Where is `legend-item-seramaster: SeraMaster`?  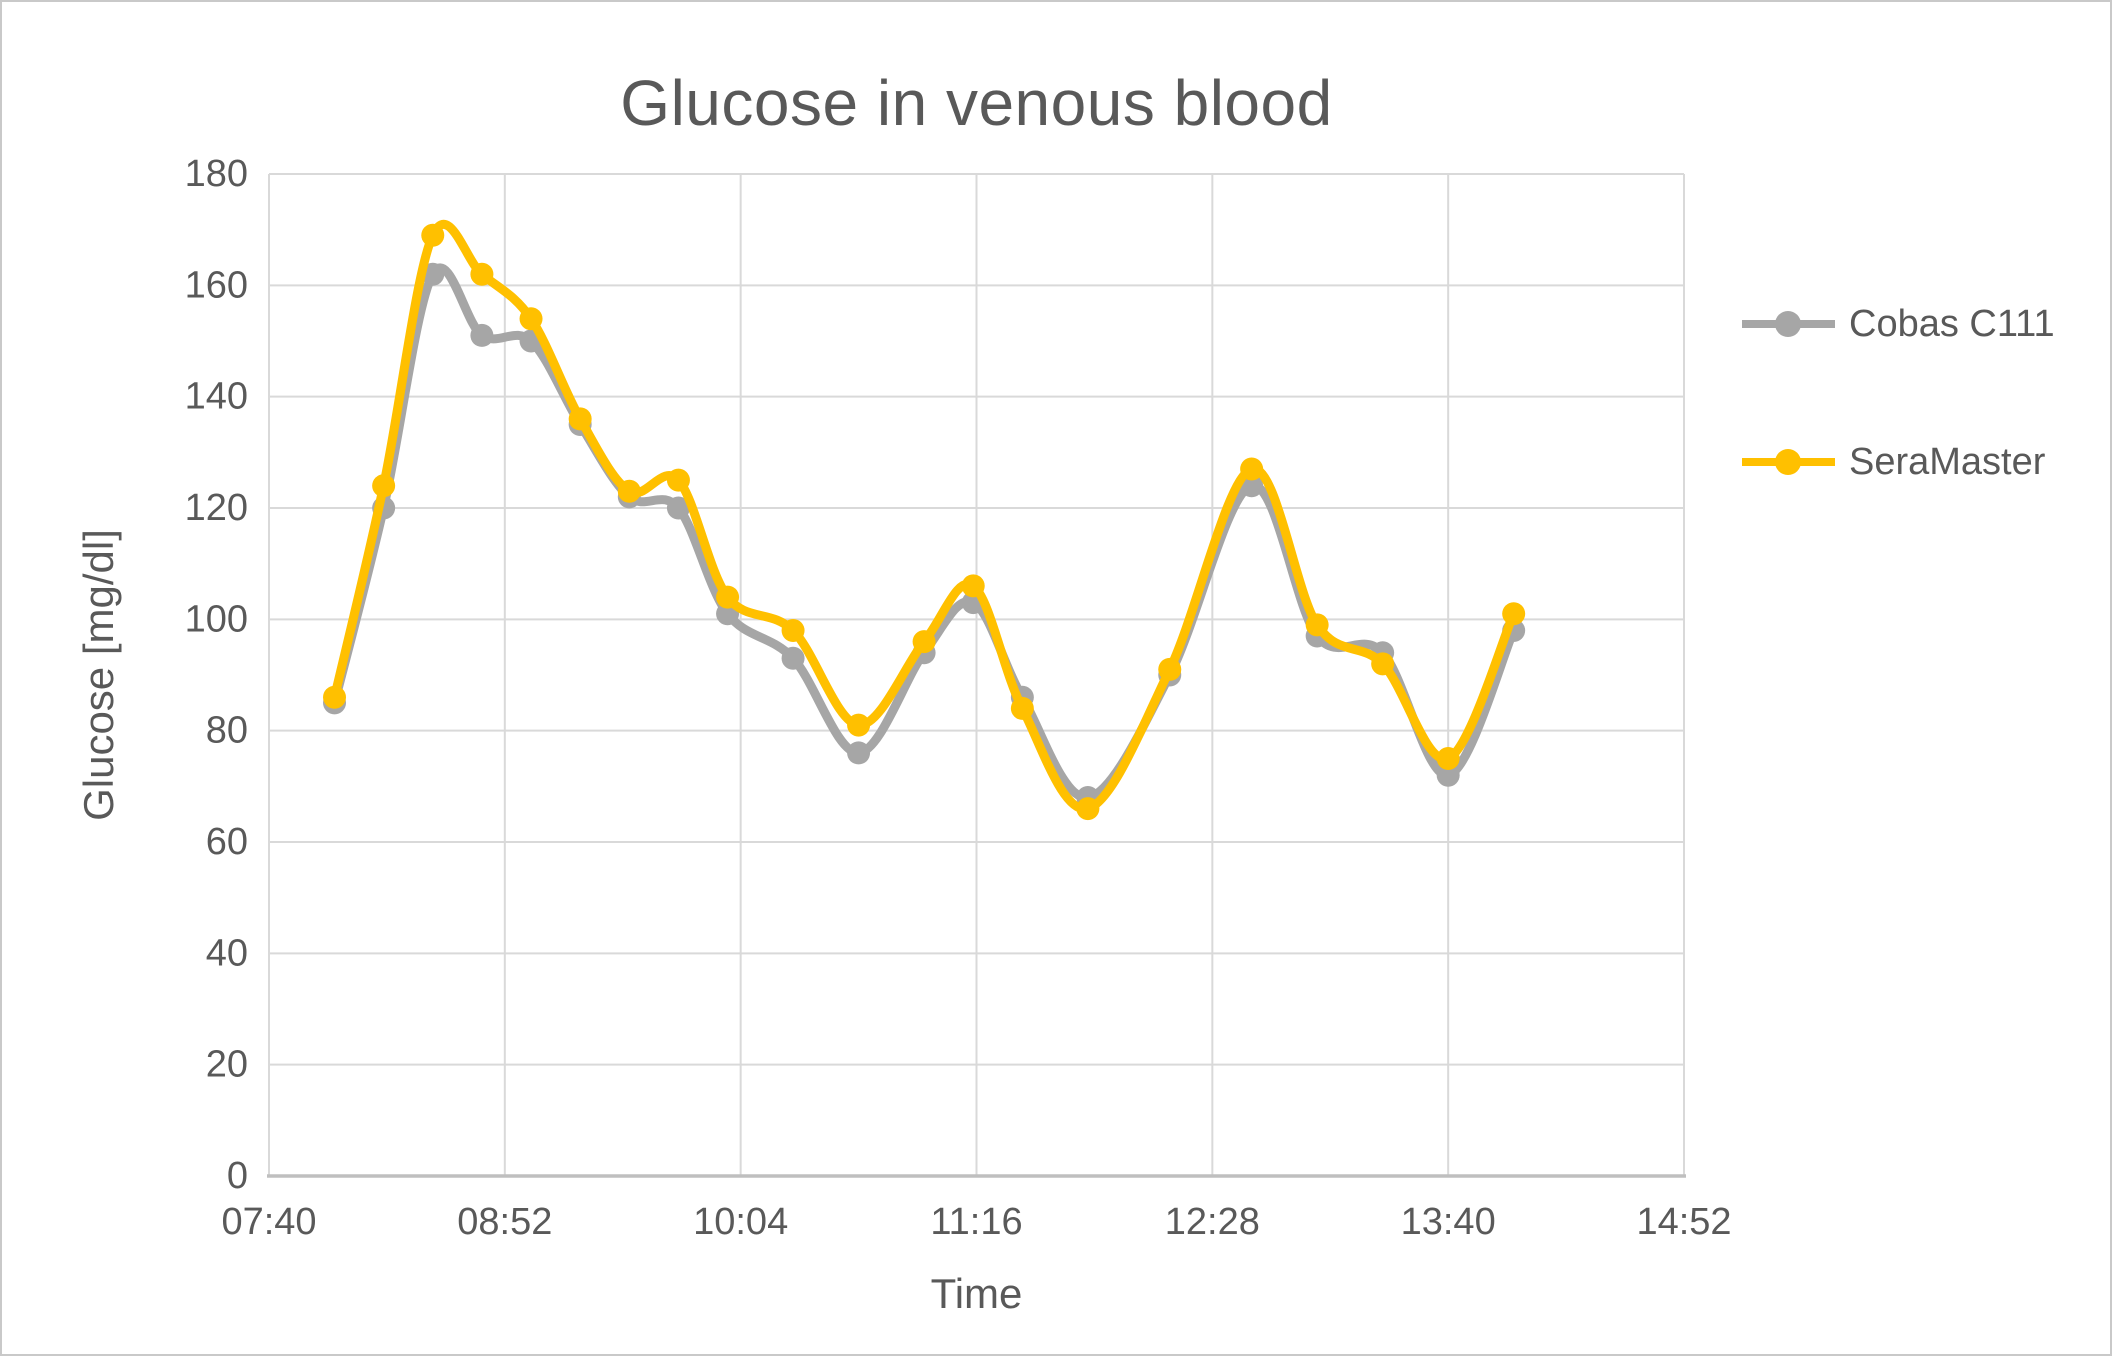
legend-item-seramaster: SeraMaster is located at coordinates (1892, 462).